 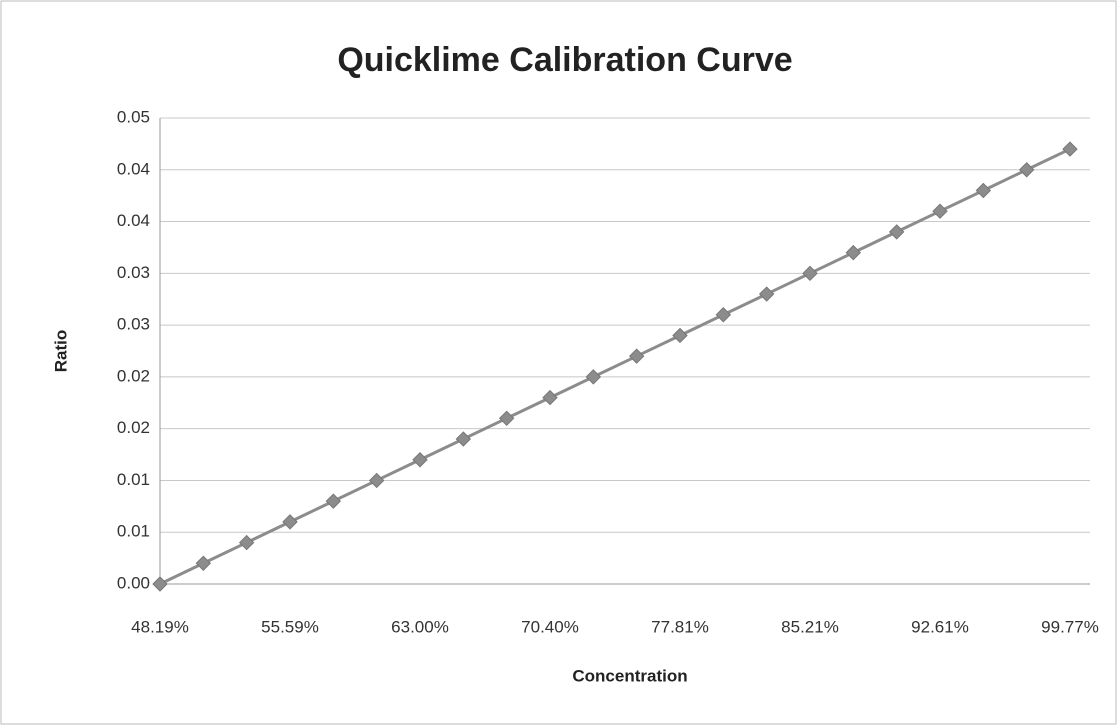 I want to click on x-tick-label: 63.00%, so click(x=420, y=626).